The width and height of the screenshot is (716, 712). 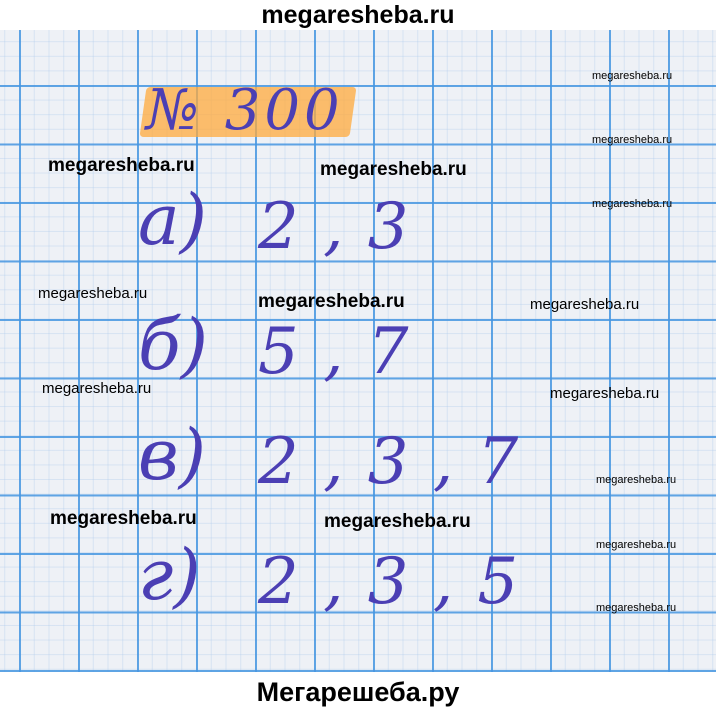 What do you see at coordinates (389, 462) in the screenshot?
I see `answer-values-v: 2 , 3 , 7` at bounding box center [389, 462].